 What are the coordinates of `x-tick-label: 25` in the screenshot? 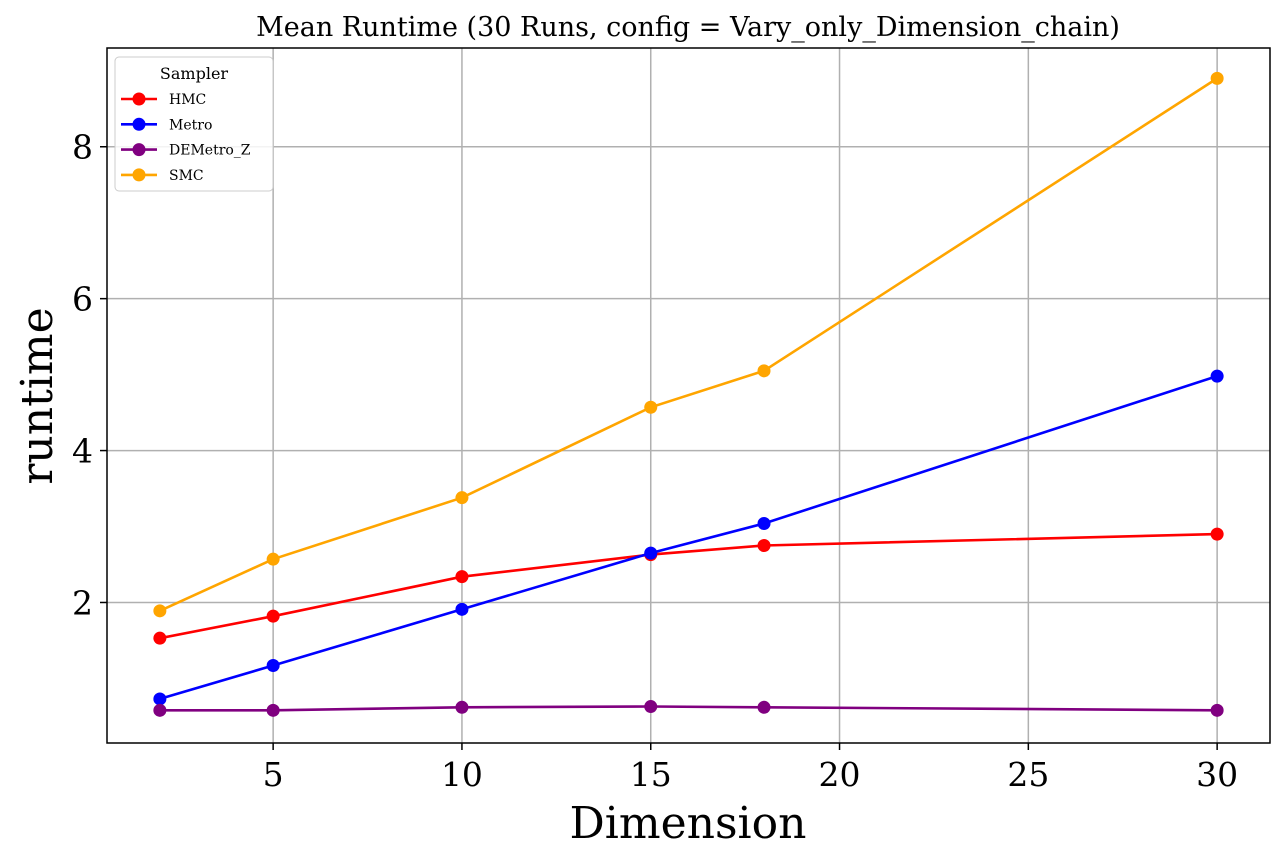 It's located at (1028, 774).